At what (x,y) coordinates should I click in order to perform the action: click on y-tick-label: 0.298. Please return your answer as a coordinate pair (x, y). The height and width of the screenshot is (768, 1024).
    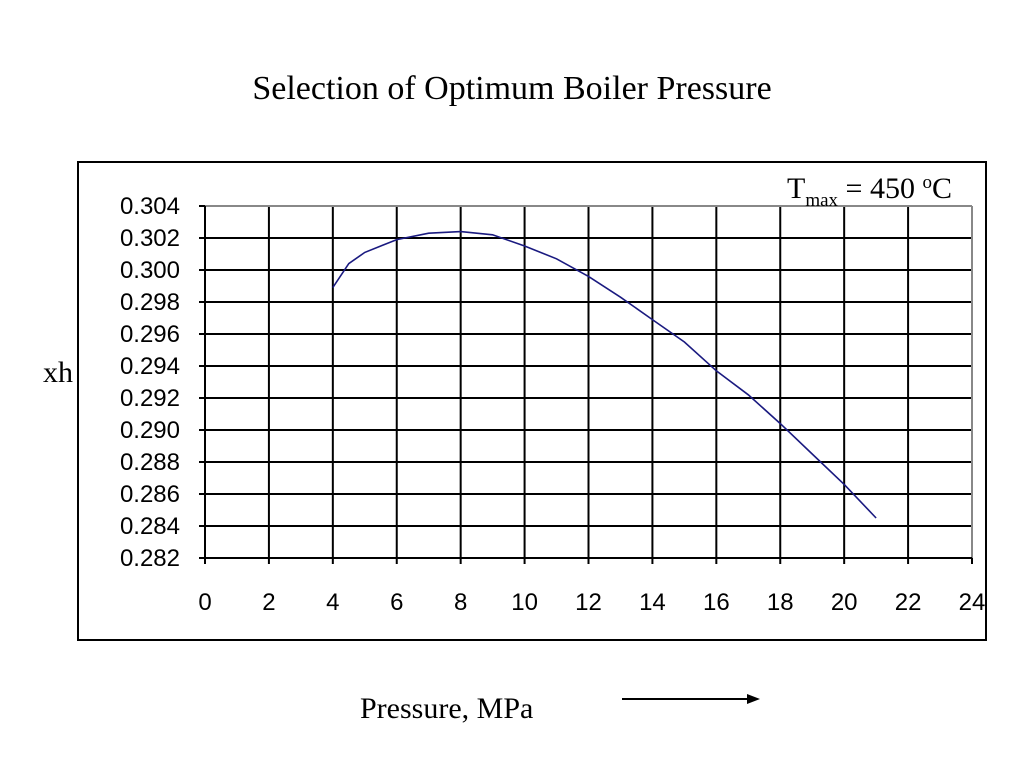
    Looking at the image, I should click on (150, 302).